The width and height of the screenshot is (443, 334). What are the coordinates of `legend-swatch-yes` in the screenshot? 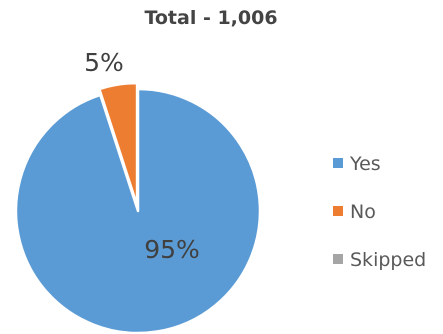 It's located at (338, 163).